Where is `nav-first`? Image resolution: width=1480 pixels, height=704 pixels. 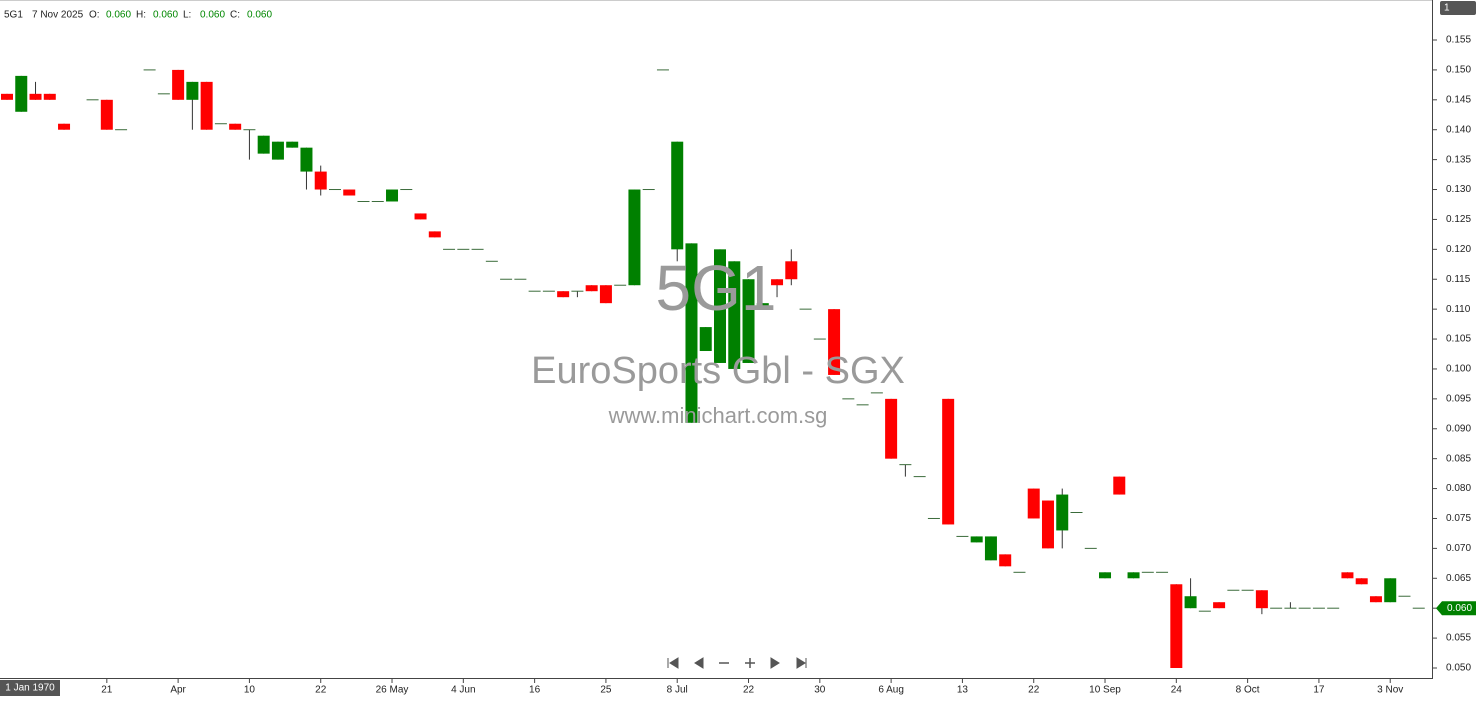
nav-first is located at coordinates (673, 663).